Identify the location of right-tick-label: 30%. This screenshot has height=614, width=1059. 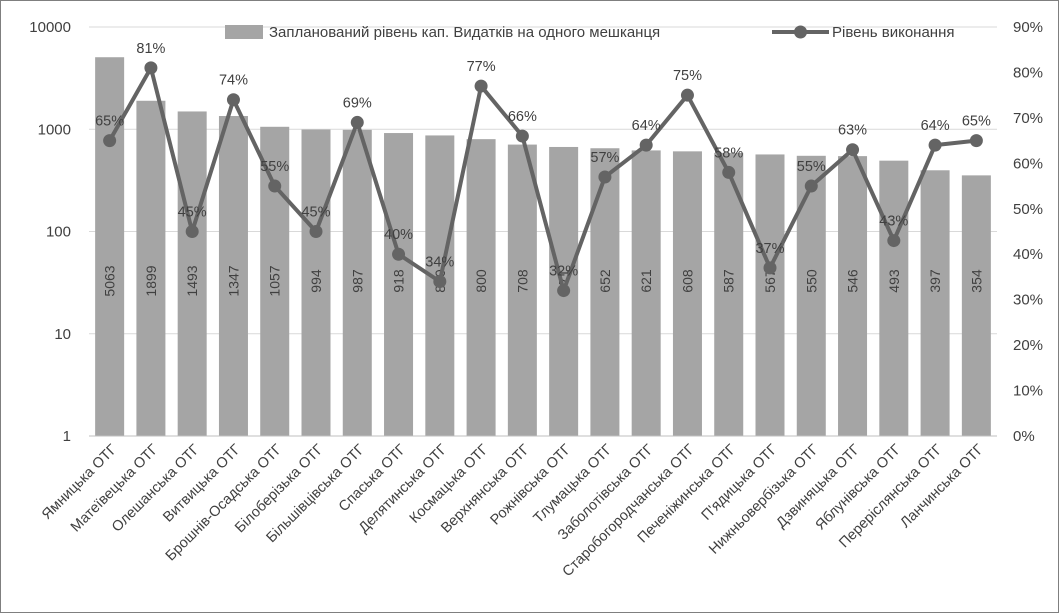
(1028, 300).